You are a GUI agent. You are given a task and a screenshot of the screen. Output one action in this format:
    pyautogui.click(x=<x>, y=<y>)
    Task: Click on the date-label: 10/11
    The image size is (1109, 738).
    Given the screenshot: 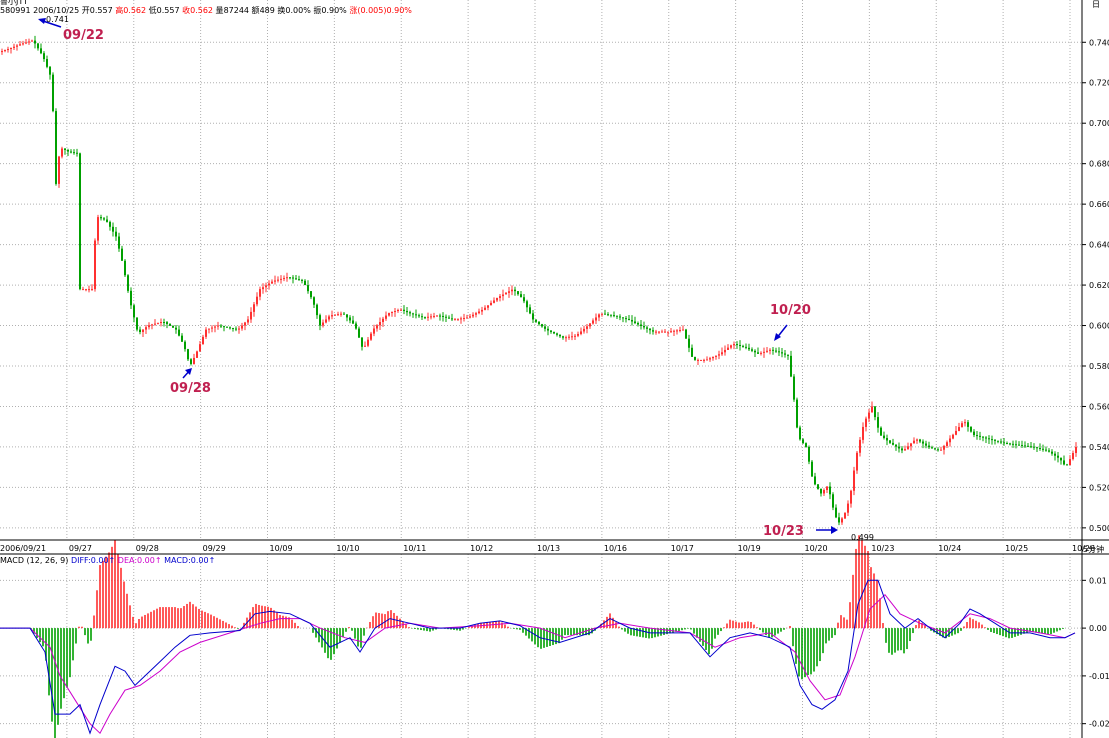 What is the action you would take?
    pyautogui.click(x=414, y=548)
    